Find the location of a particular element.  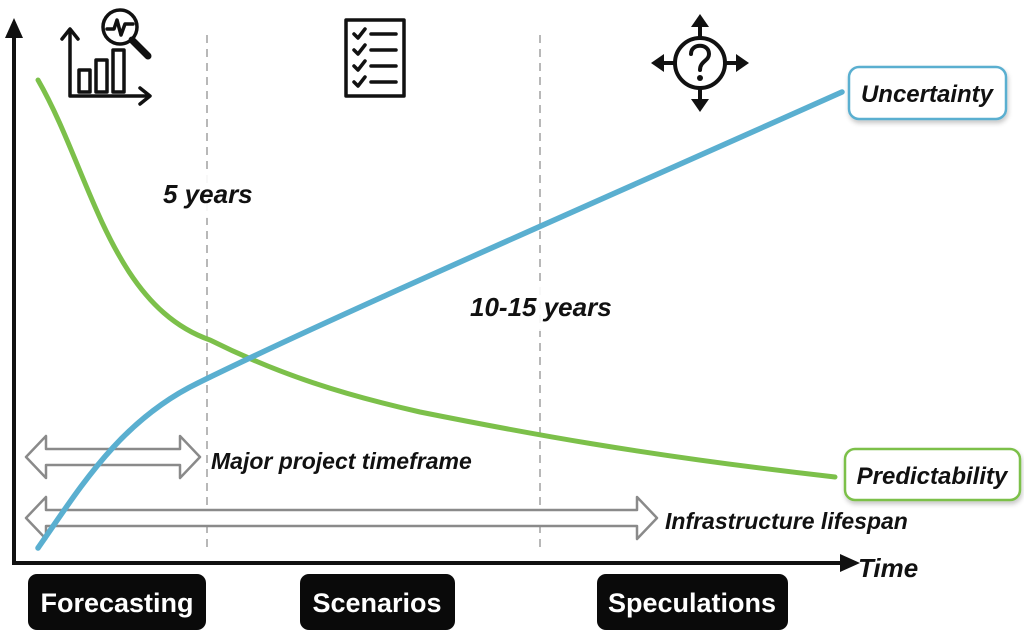

y-axis-arrowhead is located at coordinates (14, 28).